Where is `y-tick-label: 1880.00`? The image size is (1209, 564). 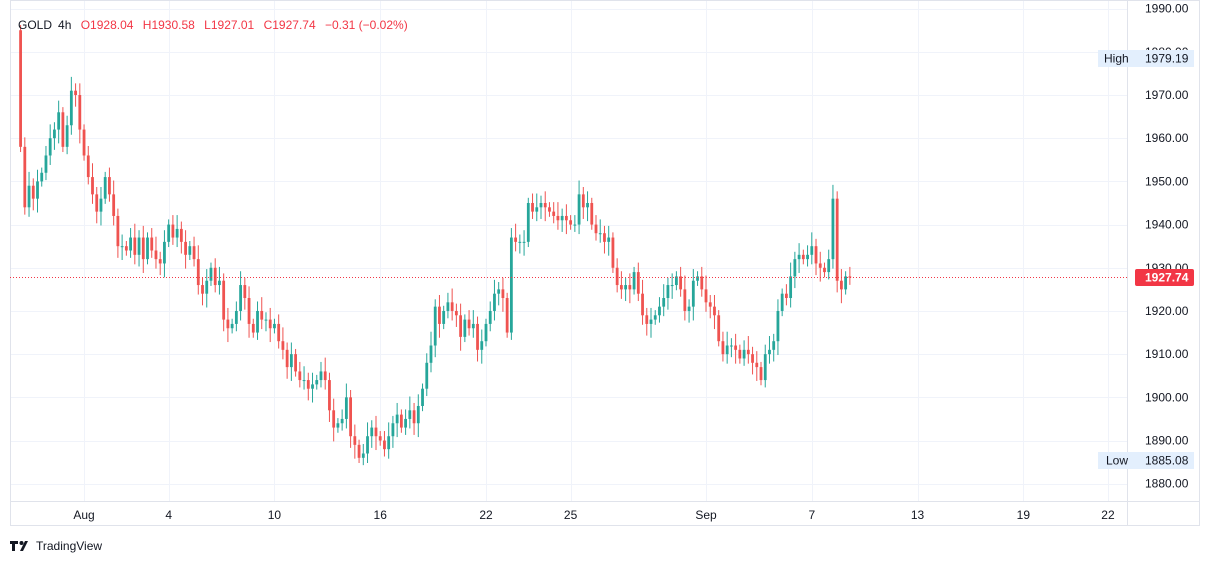 y-tick-label: 1880.00 is located at coordinates (1167, 484).